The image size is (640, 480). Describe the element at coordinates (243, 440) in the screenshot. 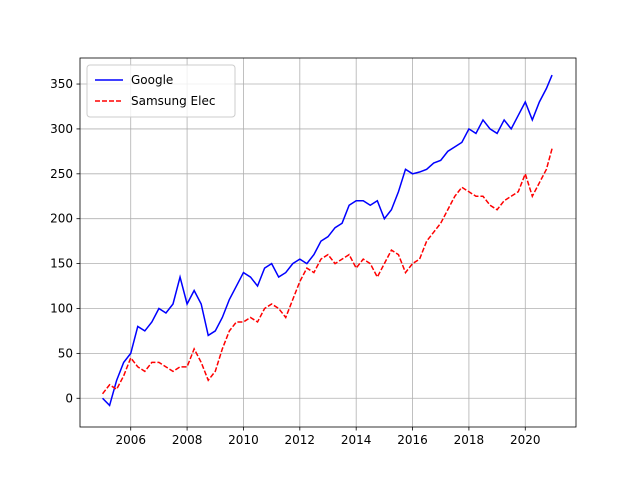

I see `x-tick-label: 2010` at that location.